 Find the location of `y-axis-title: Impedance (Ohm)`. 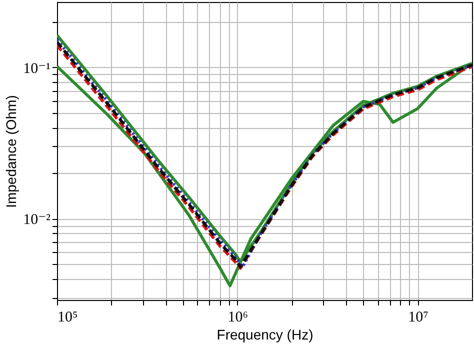

y-axis-title: Impedance (Ohm) is located at coordinates (11, 151).